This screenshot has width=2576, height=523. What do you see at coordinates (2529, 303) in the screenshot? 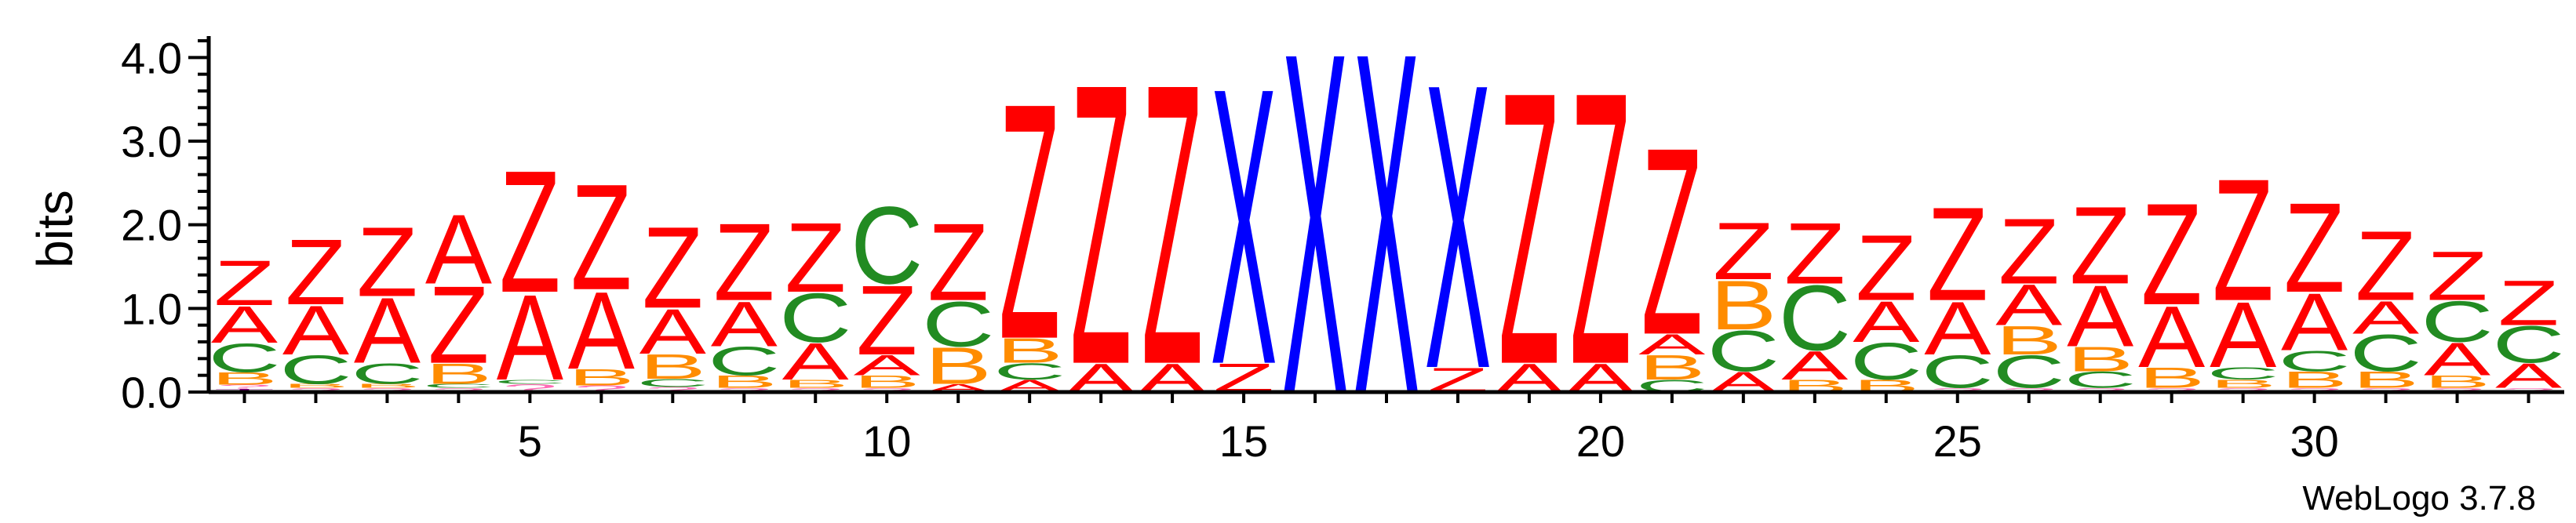
I see `logo-glyph-pos33-Z: Z` at bounding box center [2529, 303].